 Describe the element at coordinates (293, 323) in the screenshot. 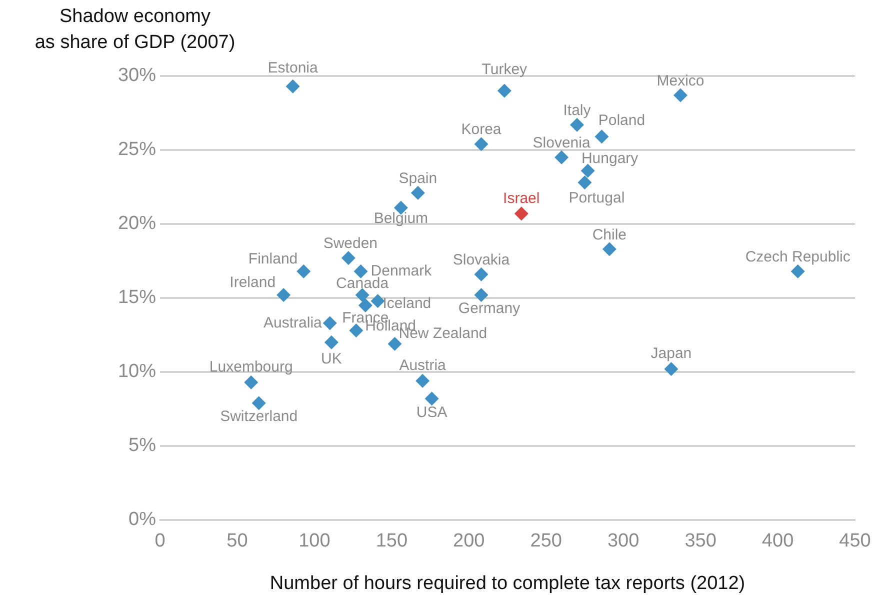

I see `series-label: Australia` at that location.